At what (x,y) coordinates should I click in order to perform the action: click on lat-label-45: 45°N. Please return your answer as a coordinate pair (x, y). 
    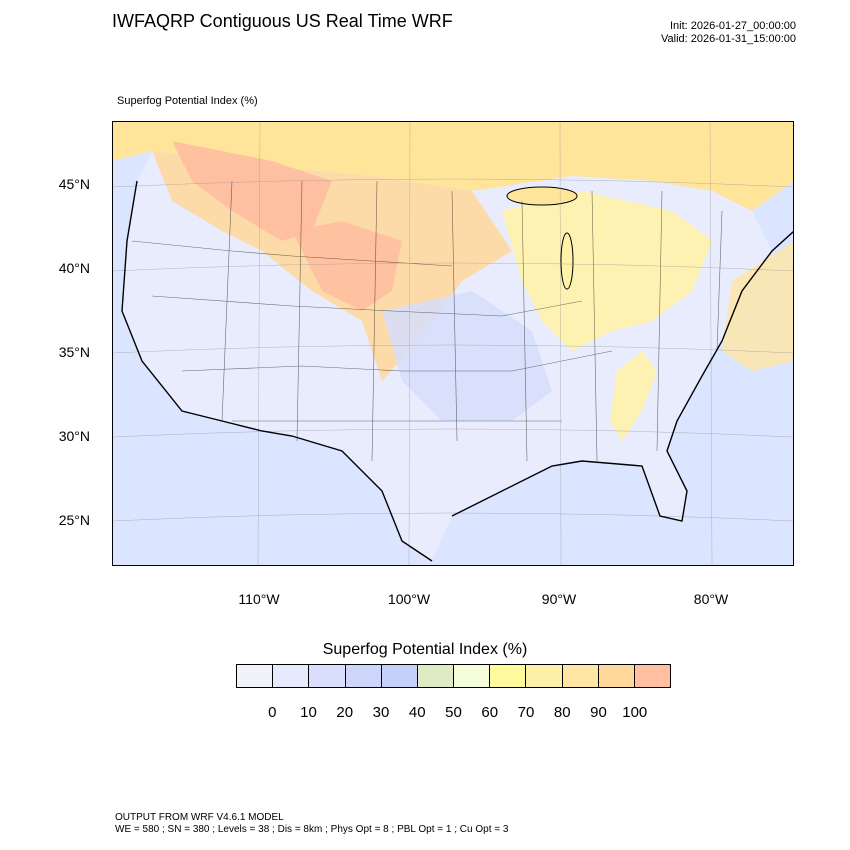
    Looking at the image, I should click on (74, 184).